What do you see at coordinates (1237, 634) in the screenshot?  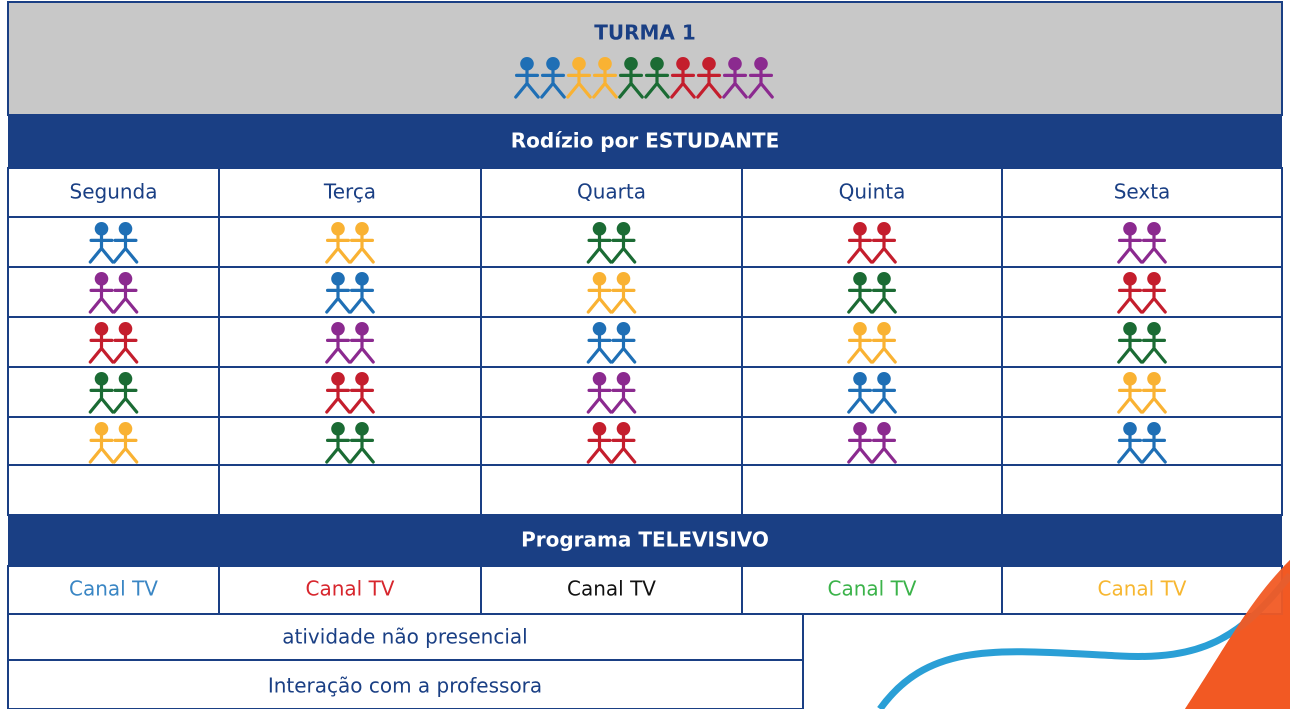 I see `decoration` at bounding box center [1237, 634].